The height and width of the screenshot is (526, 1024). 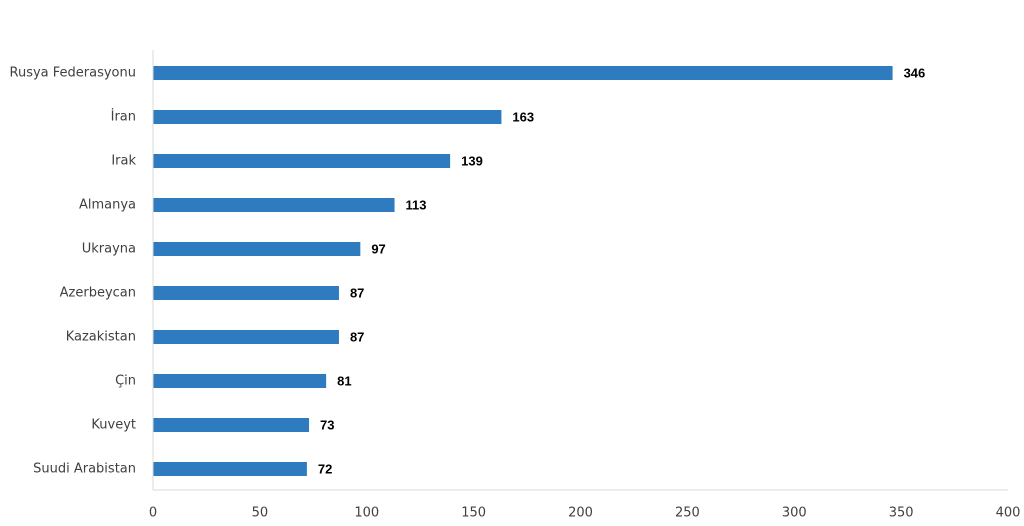 What do you see at coordinates (84, 469) in the screenshot?
I see `category-label-suudi-arabistan: Suudi Arabistan` at bounding box center [84, 469].